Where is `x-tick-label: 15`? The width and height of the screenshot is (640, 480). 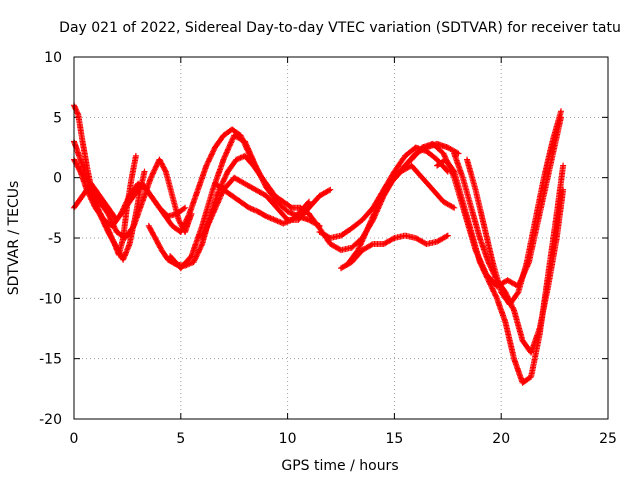
x-tick-label: 15 is located at coordinates (394, 439).